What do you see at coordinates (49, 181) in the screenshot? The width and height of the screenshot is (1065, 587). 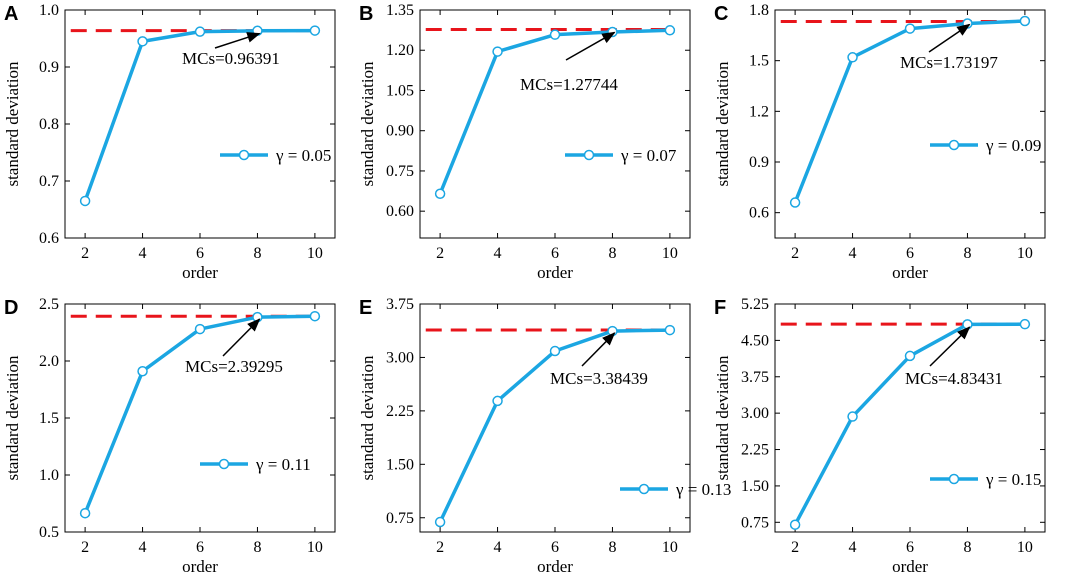 I see `y-tick-label: 0.7` at bounding box center [49, 181].